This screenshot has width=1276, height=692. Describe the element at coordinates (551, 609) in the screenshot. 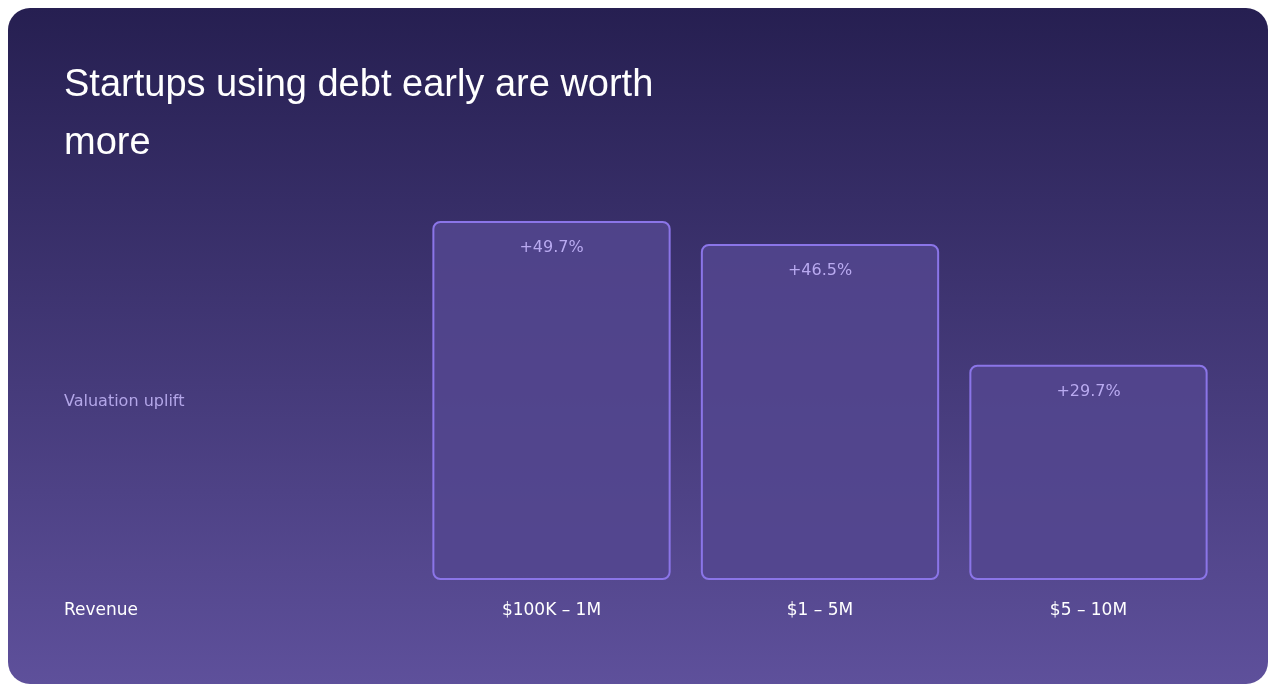

I see `x-tick-label: $100K – 1M` at that location.